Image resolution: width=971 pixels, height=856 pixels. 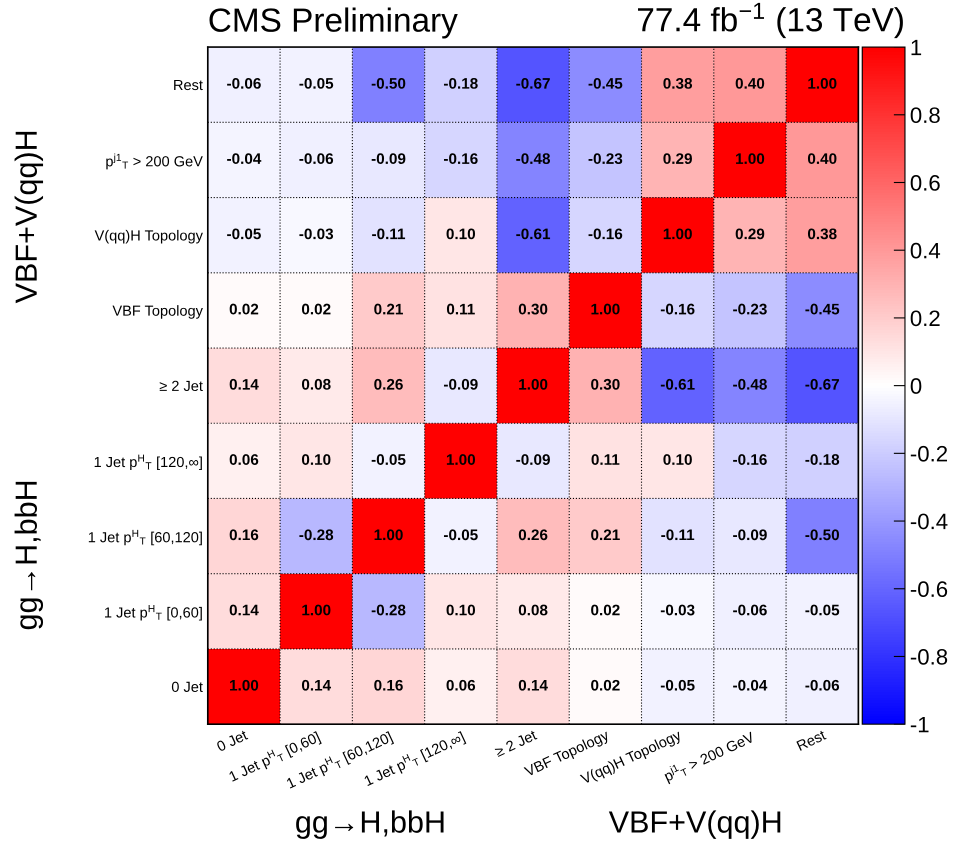 What do you see at coordinates (916, 386) in the screenshot?
I see `color-bar-label: 0` at bounding box center [916, 386].